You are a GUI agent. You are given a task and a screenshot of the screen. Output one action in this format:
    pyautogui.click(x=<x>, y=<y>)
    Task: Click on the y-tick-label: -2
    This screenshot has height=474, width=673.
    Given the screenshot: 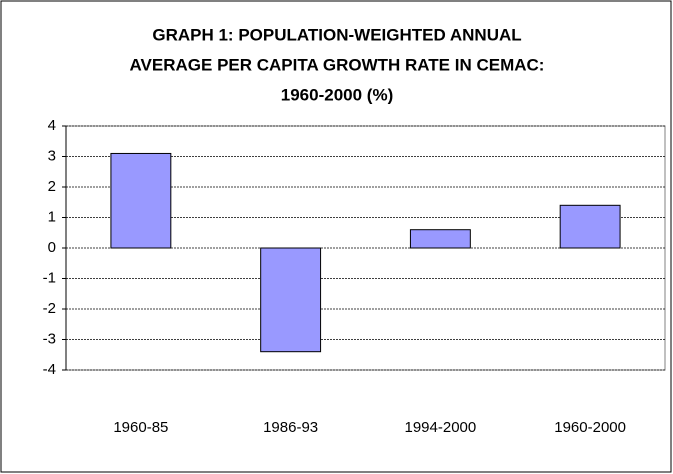 What is the action you would take?
    pyautogui.click(x=49, y=308)
    